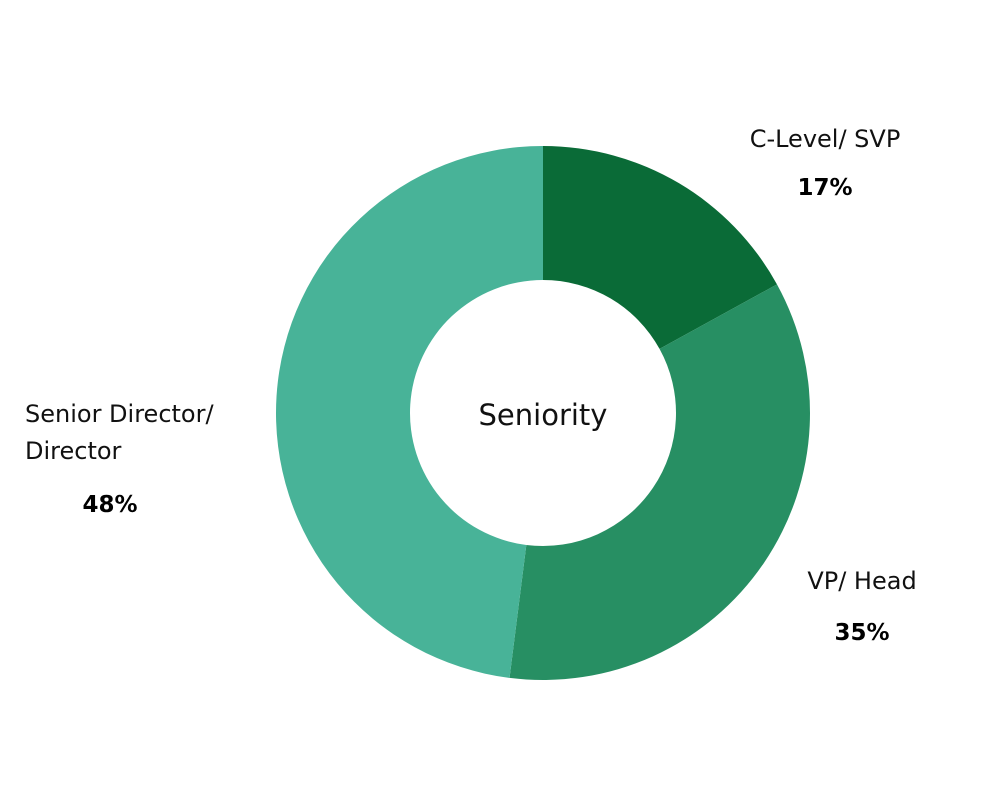 Image resolution: width=1000 pixels, height=800 pixels. I want to click on slice-value-label: 48%, so click(109, 505).